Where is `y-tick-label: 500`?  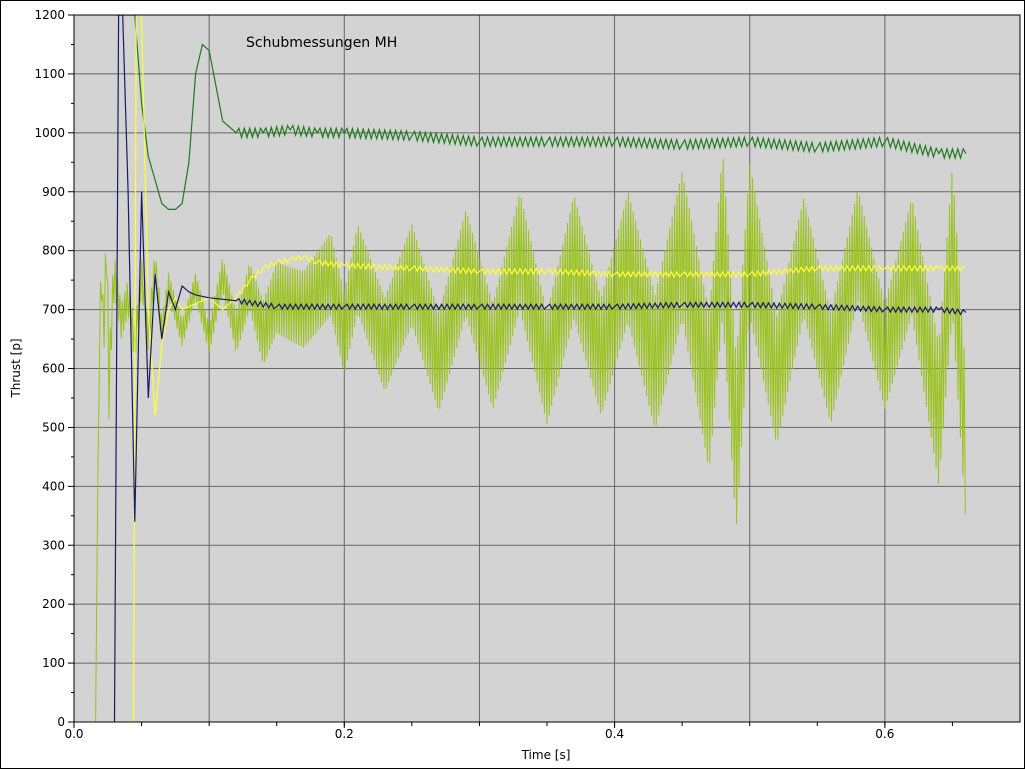 y-tick-label: 500 is located at coordinates (53, 427).